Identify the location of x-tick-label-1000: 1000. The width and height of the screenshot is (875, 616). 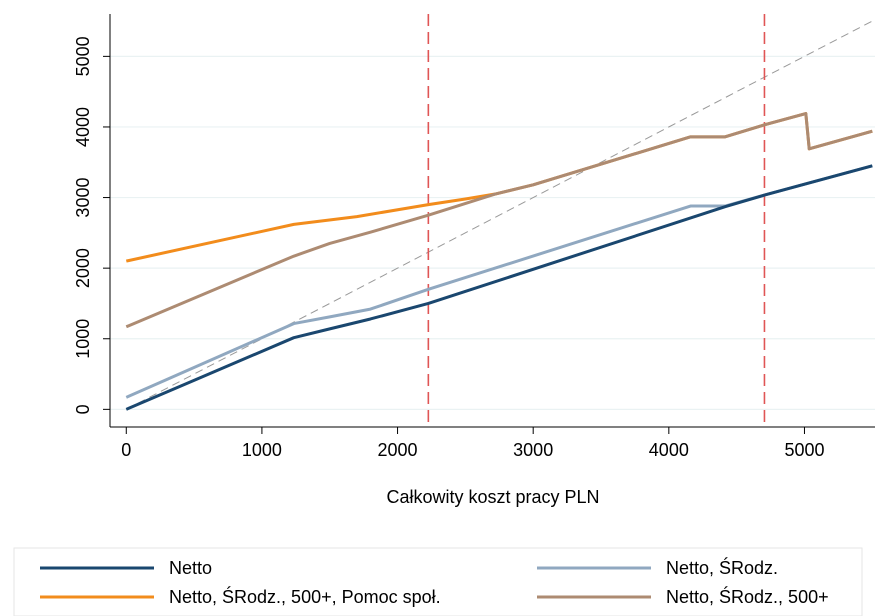
(262, 450).